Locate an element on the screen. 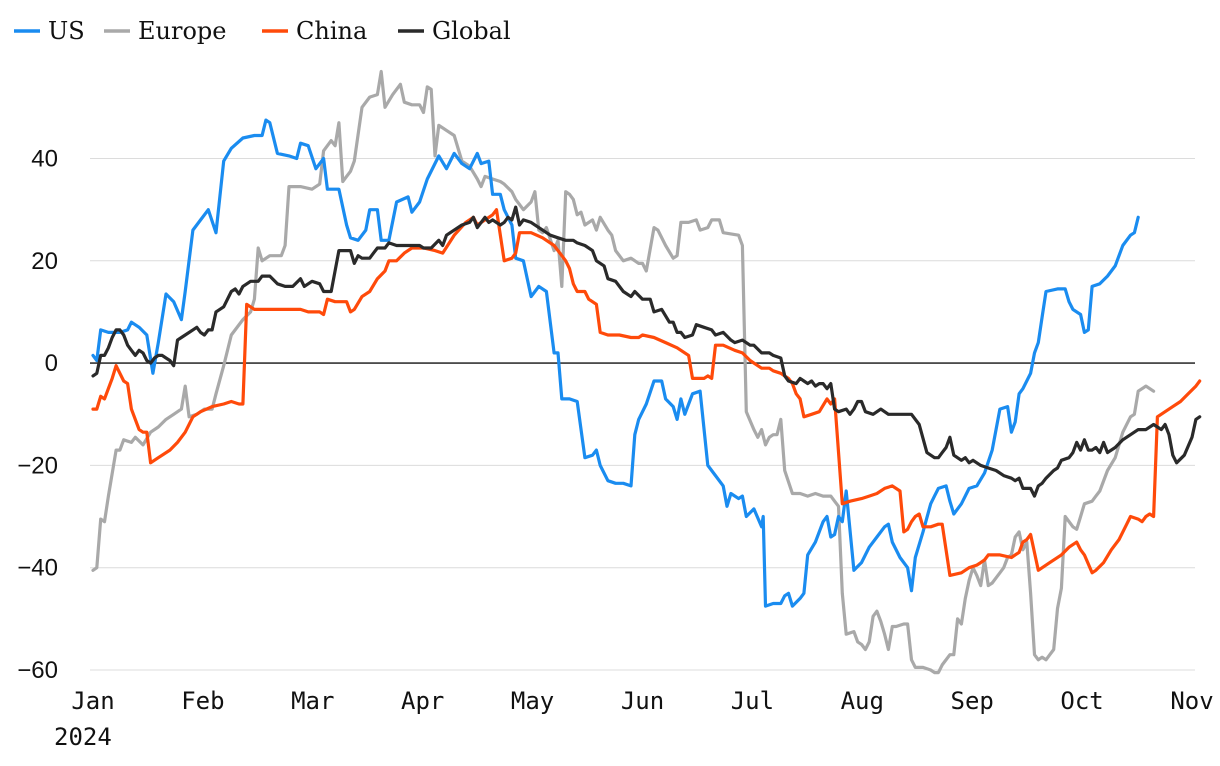 This screenshot has height=766, width=1220. x-tick-label: Oct is located at coordinates (1081, 701).